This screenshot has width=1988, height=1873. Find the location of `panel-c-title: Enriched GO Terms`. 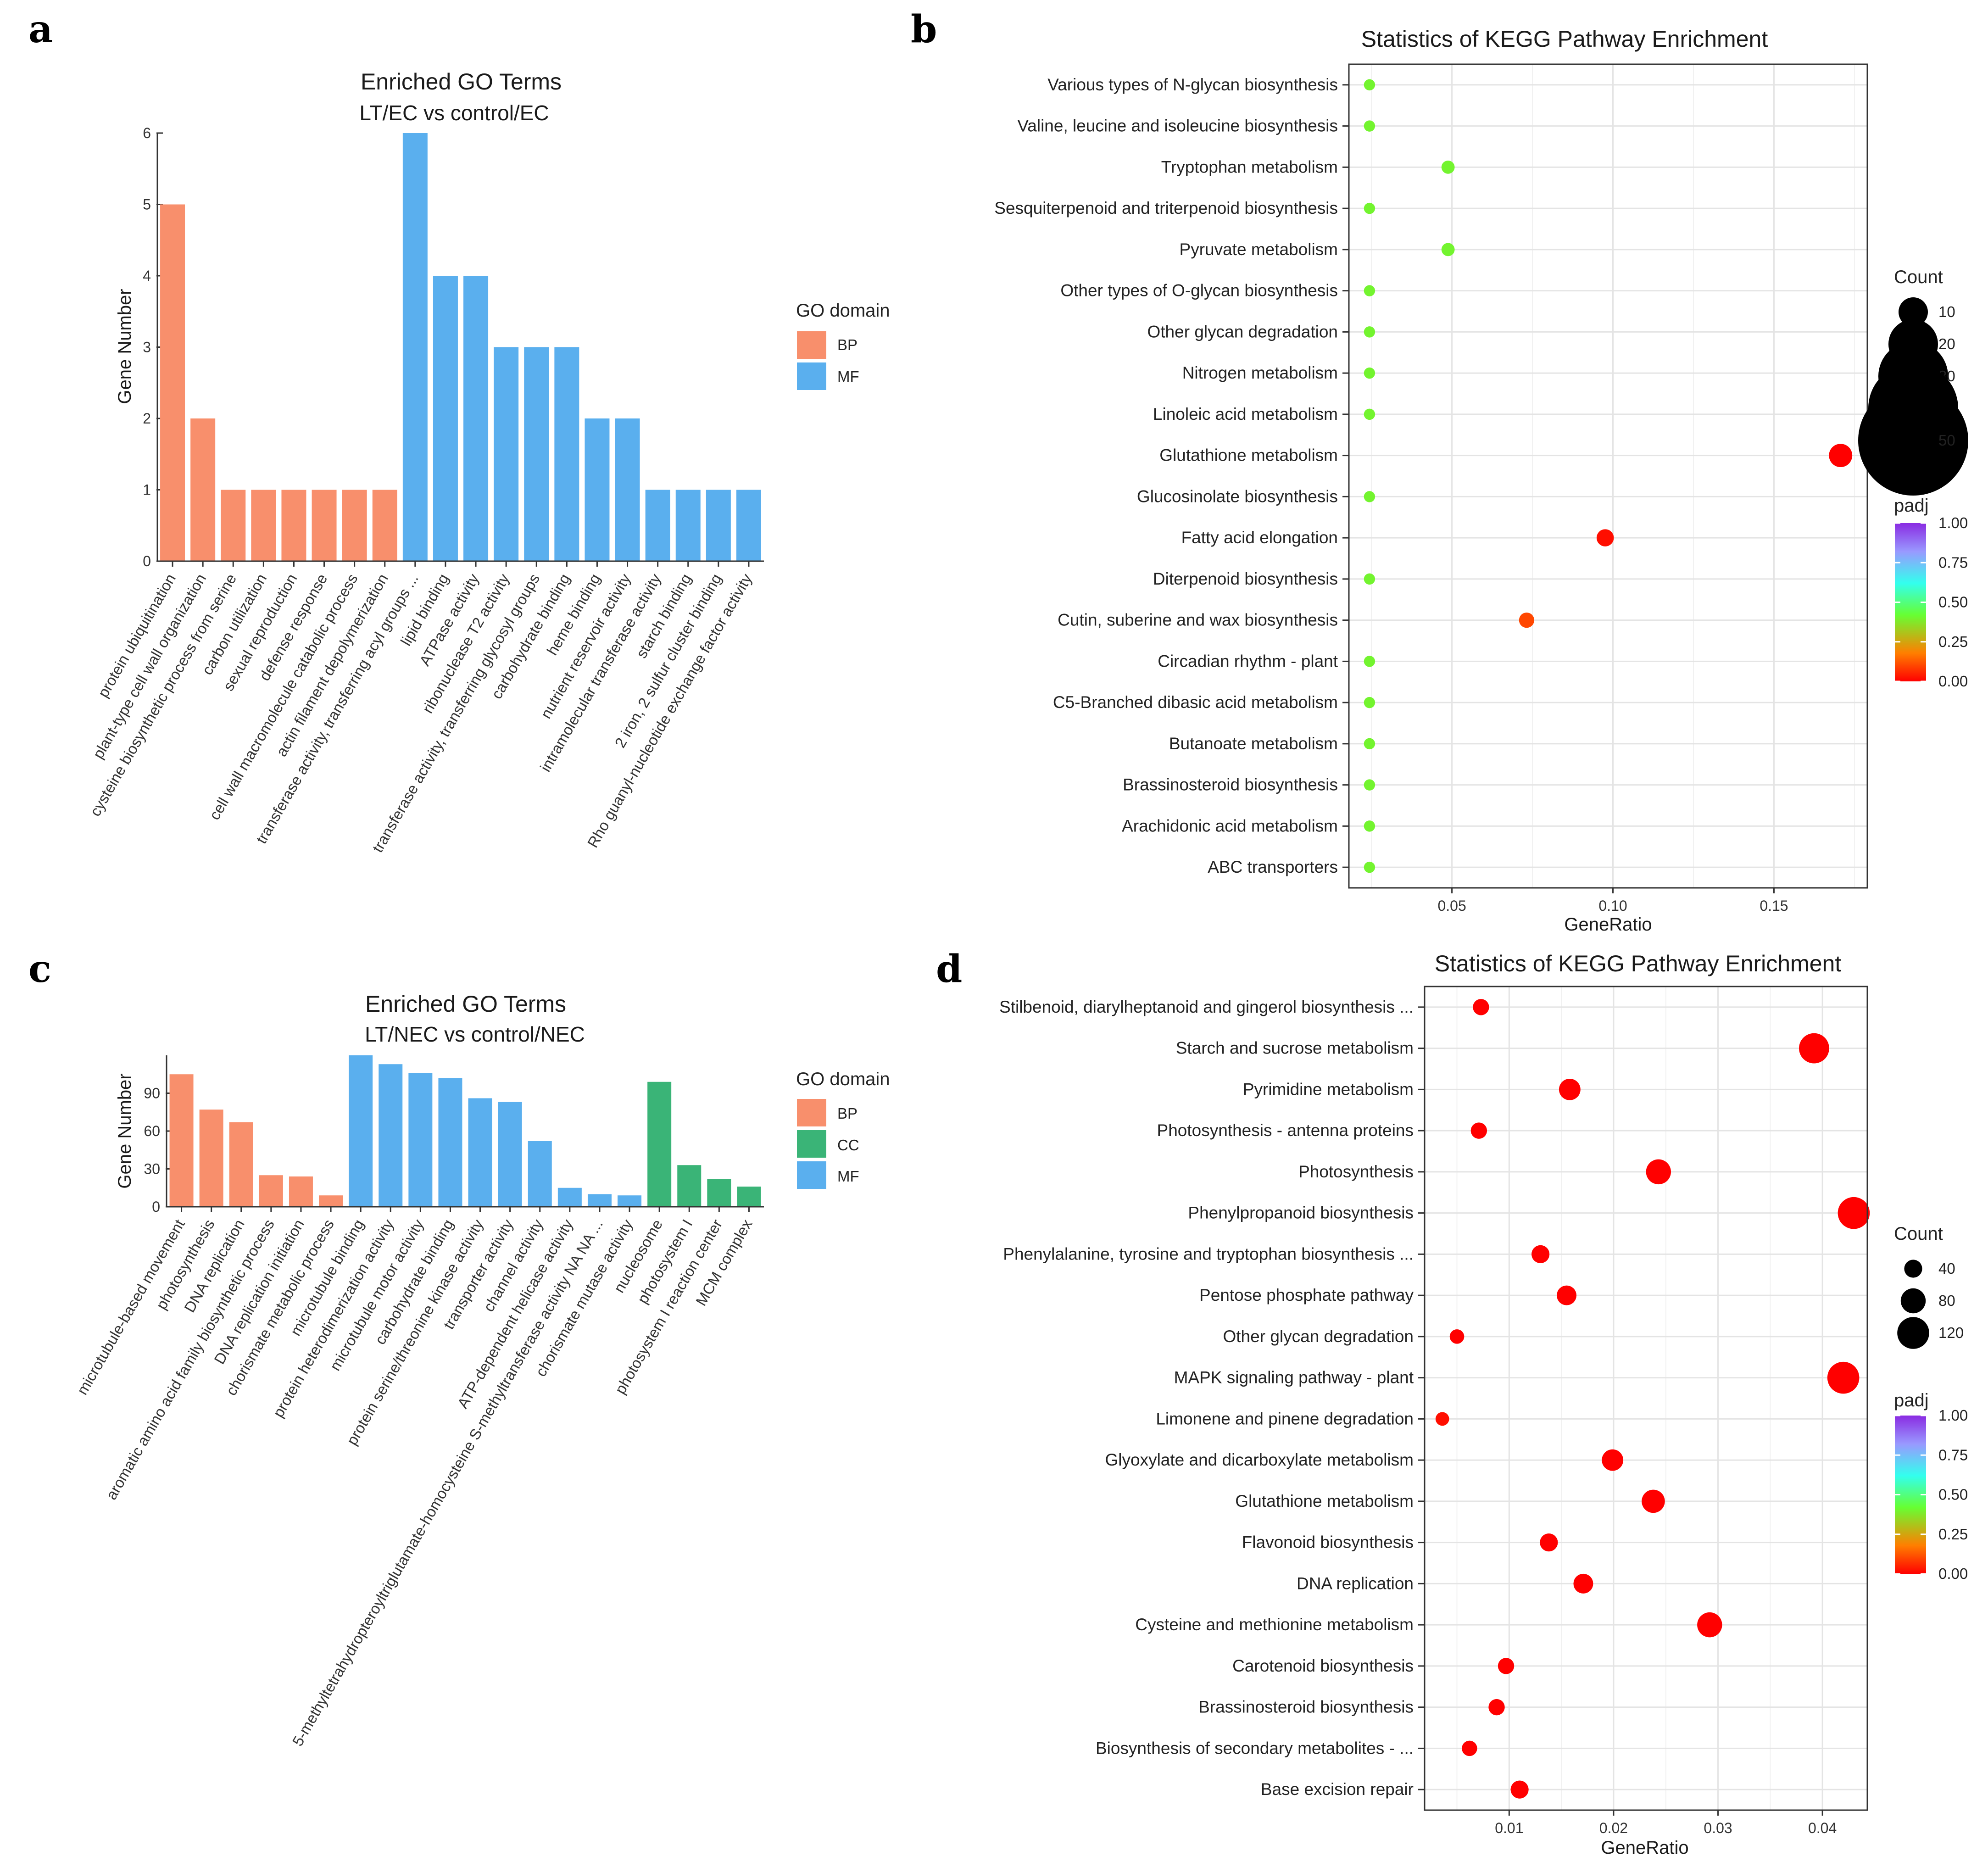

panel-c-title: Enriched GO Terms is located at coordinates (465, 1004).